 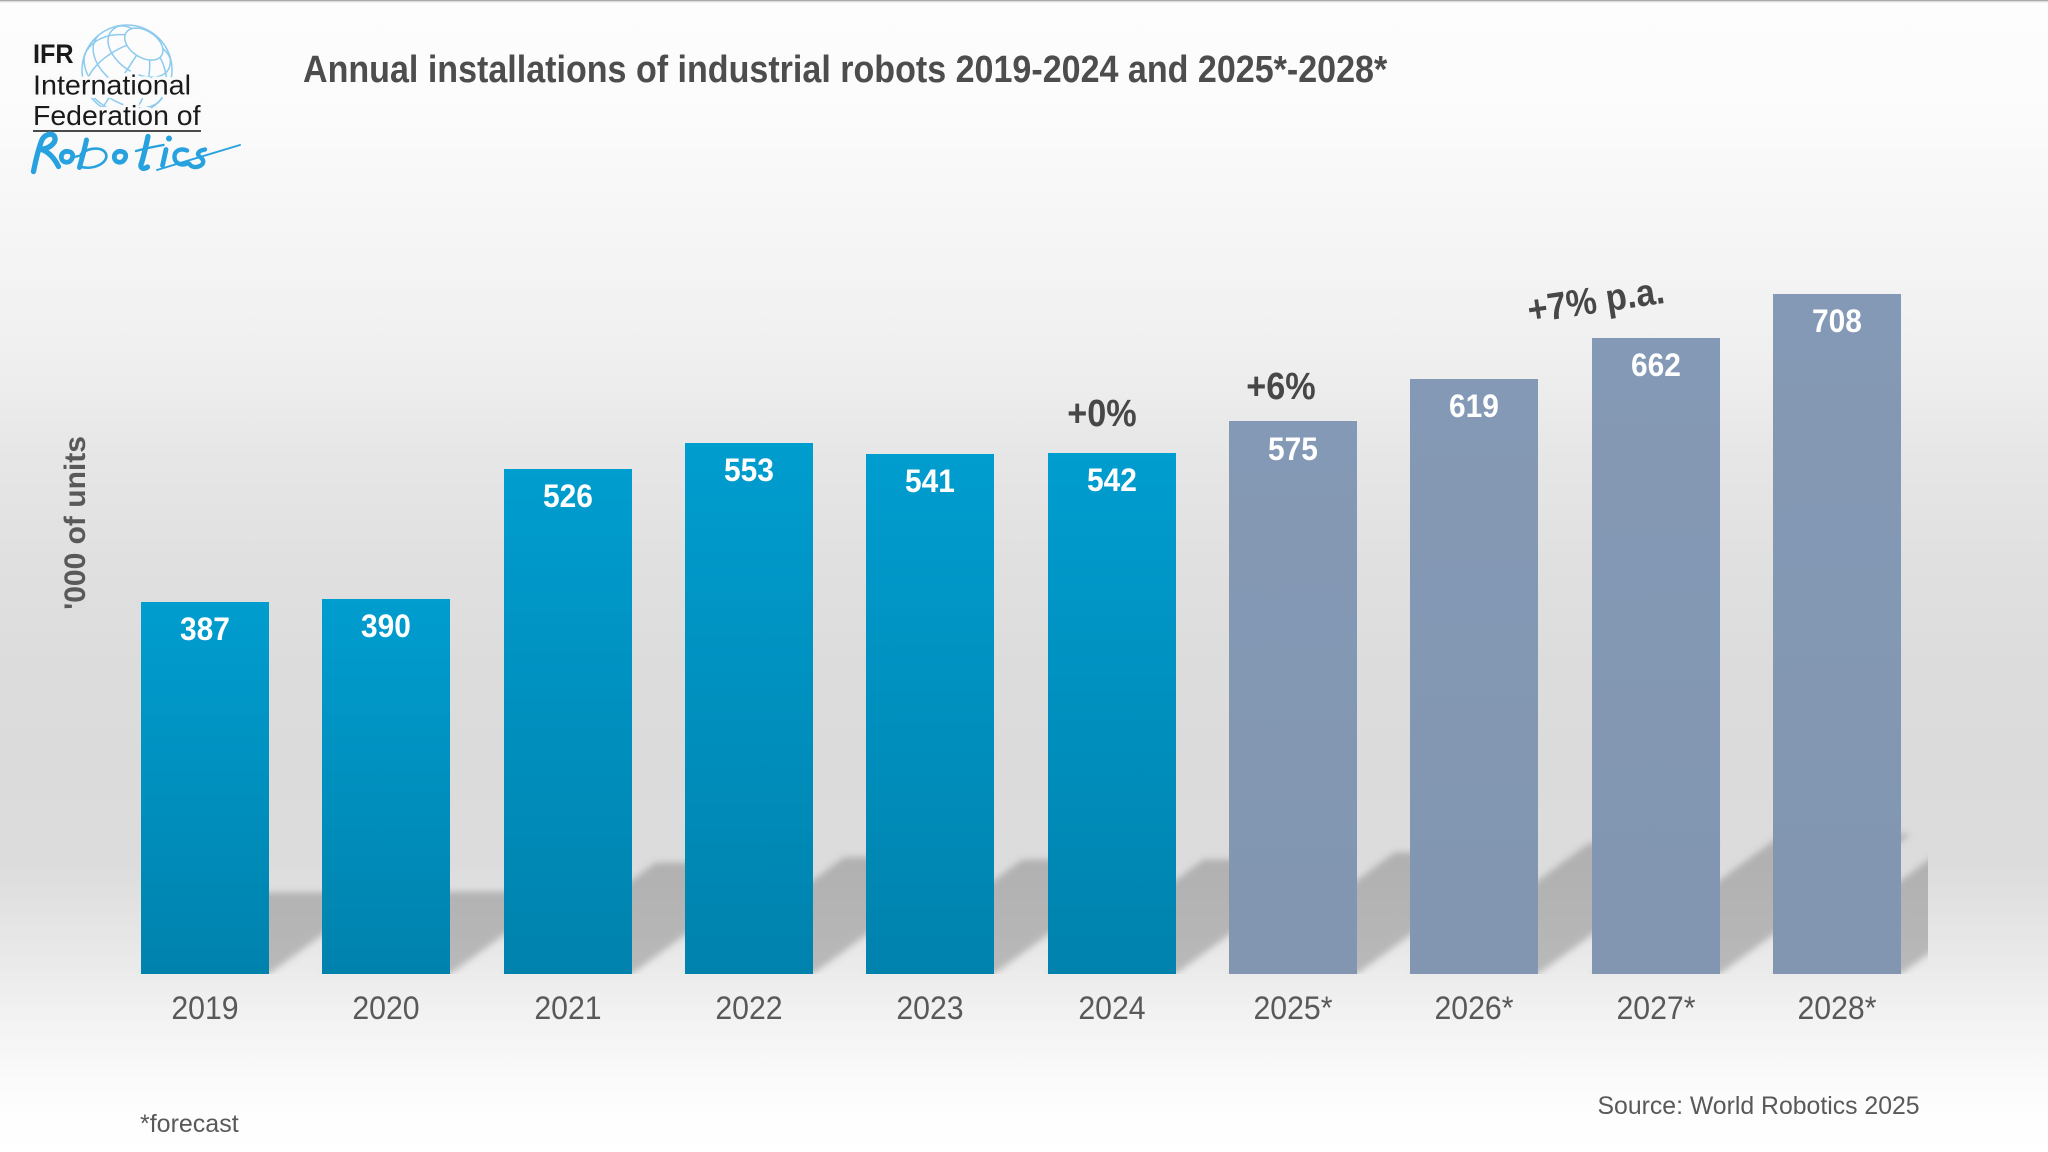 What do you see at coordinates (117, 115) in the screenshot?
I see `svg-text: Federation of` at bounding box center [117, 115].